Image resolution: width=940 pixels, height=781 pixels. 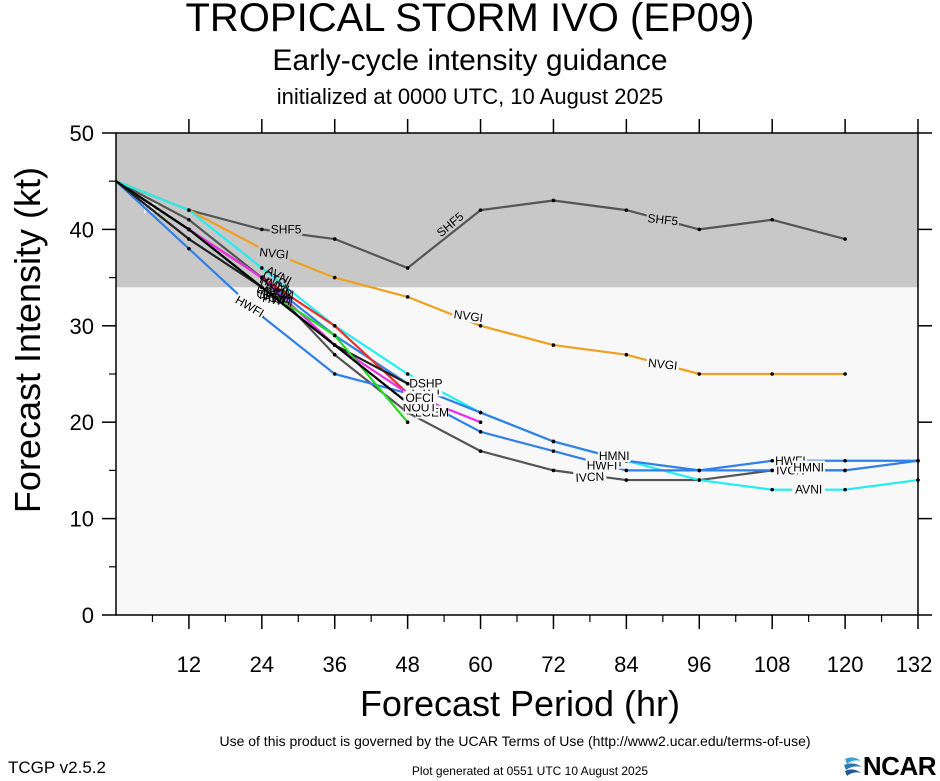 What do you see at coordinates (626, 664) in the screenshot?
I see `x-tick-label: 84` at bounding box center [626, 664].